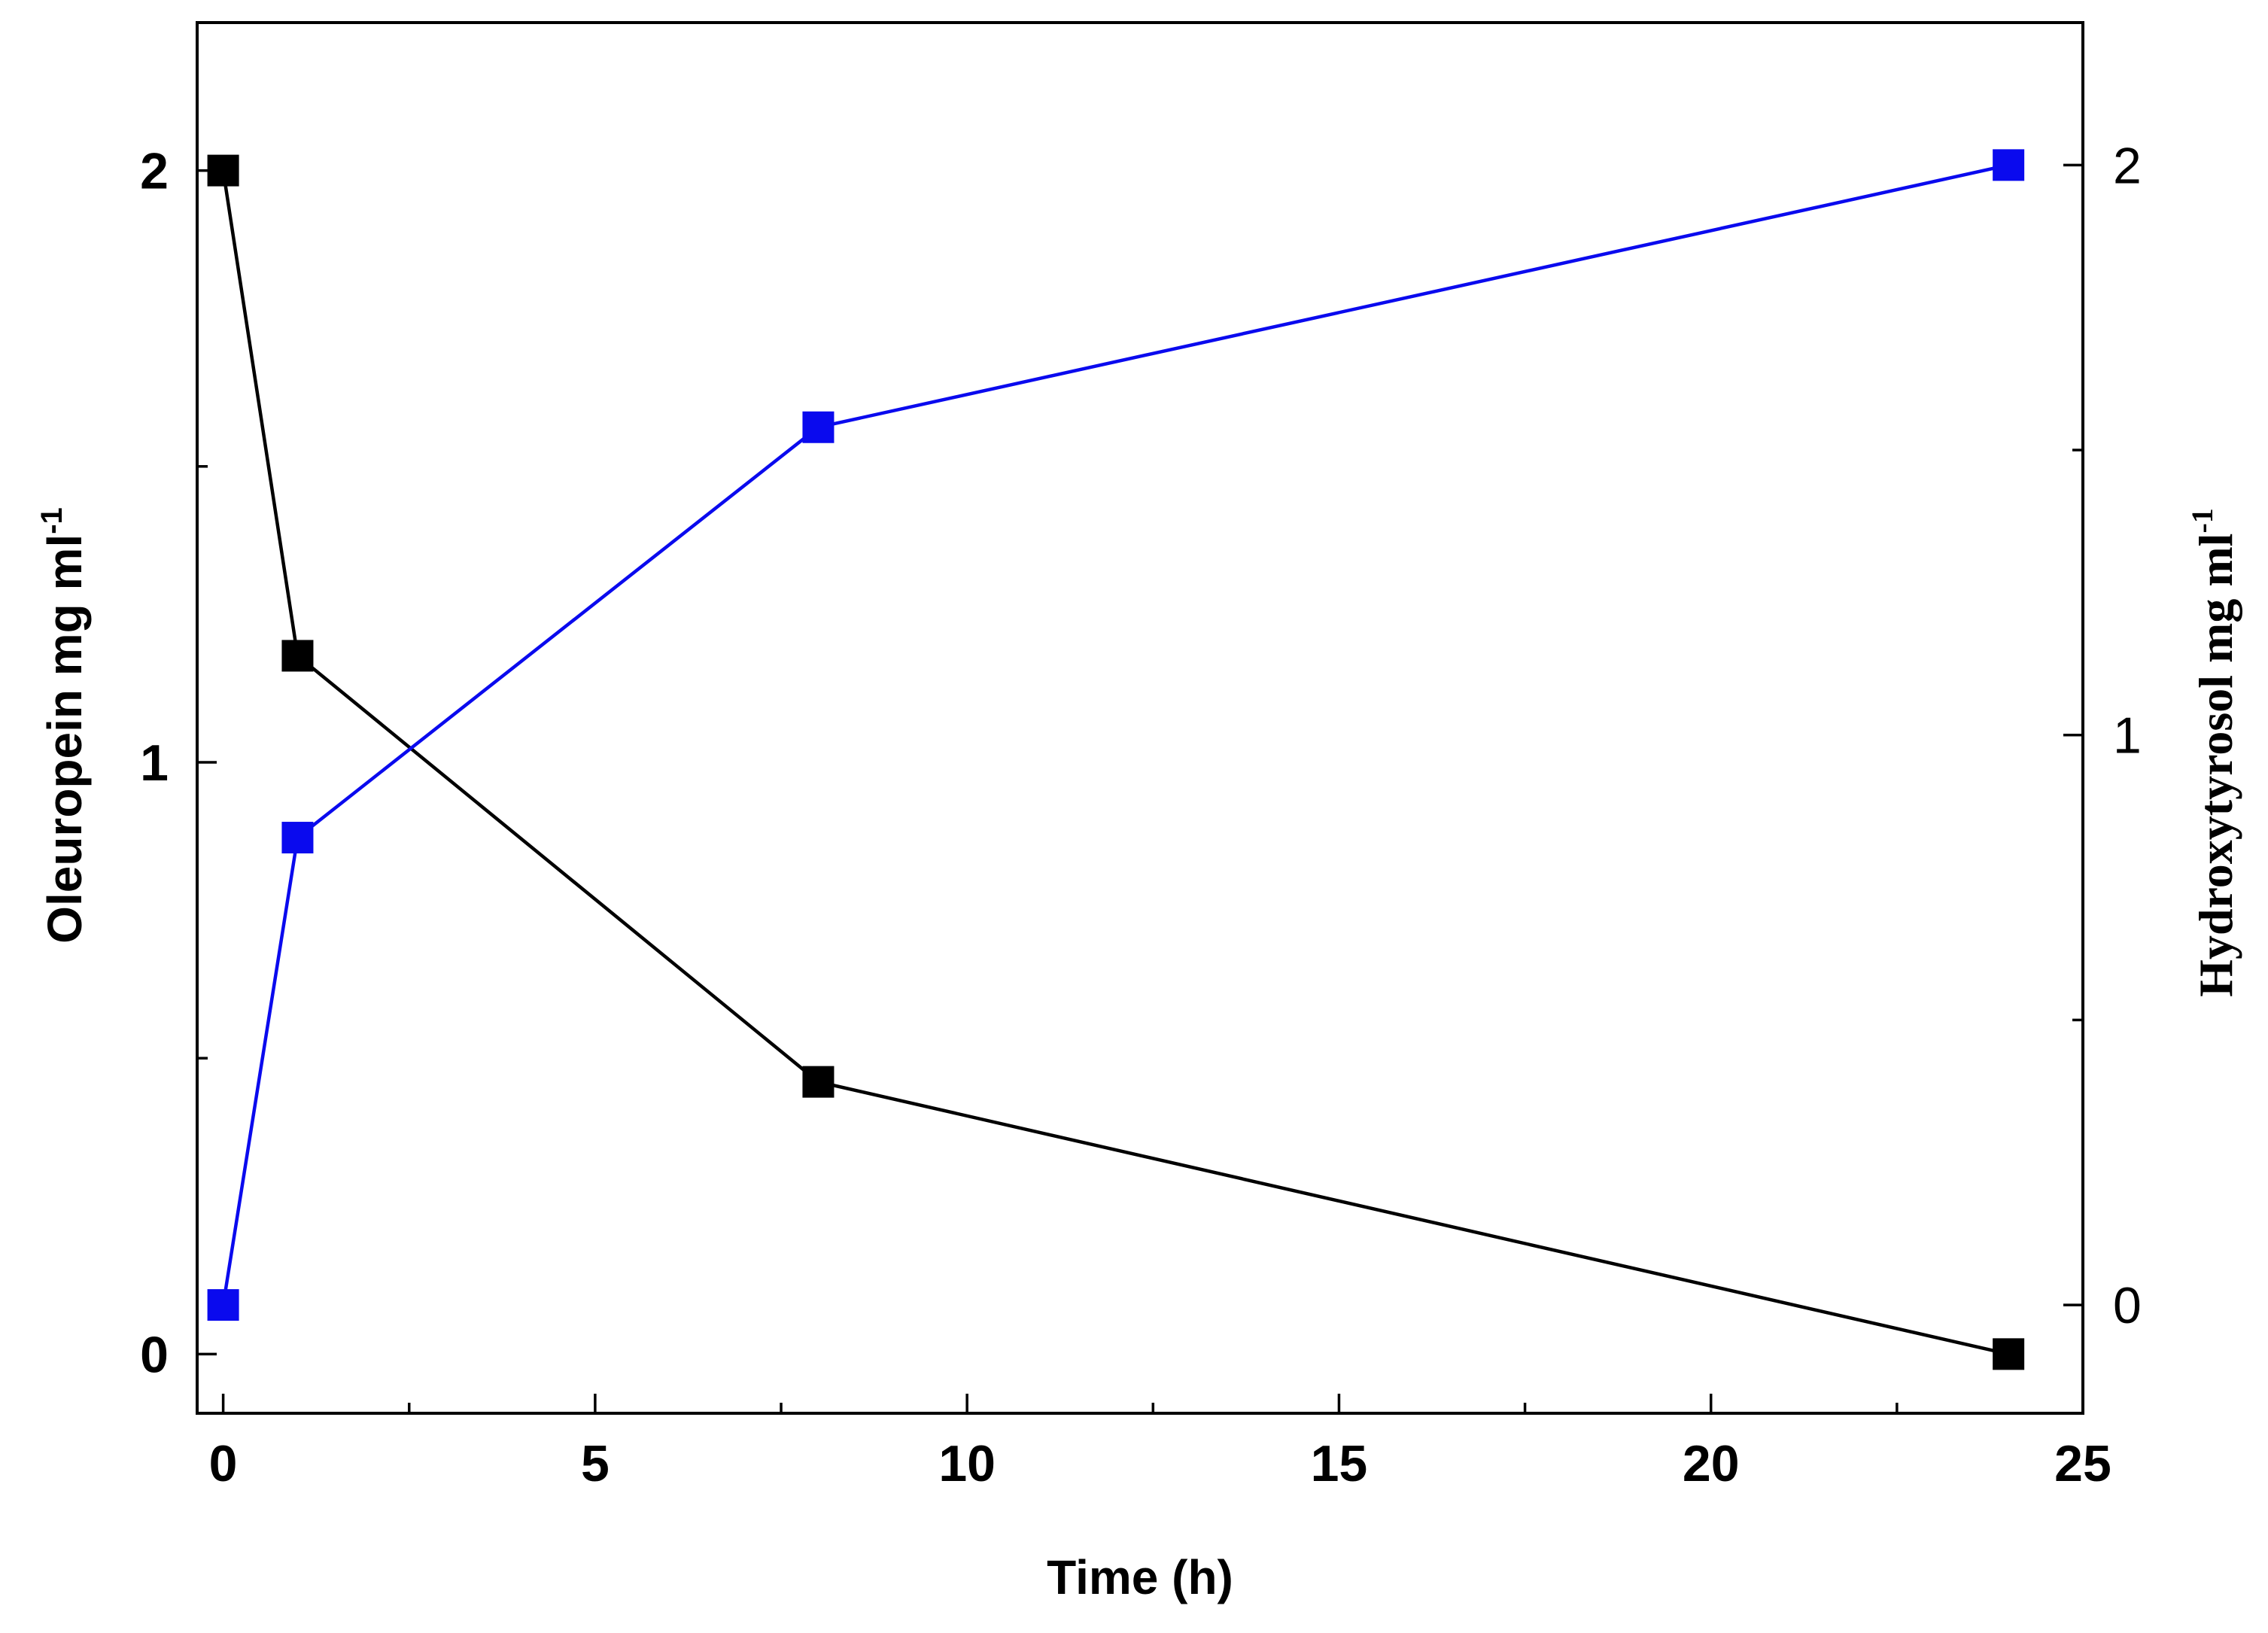  I want to click on y-right-tick-label: 2, so click(2128, 165).